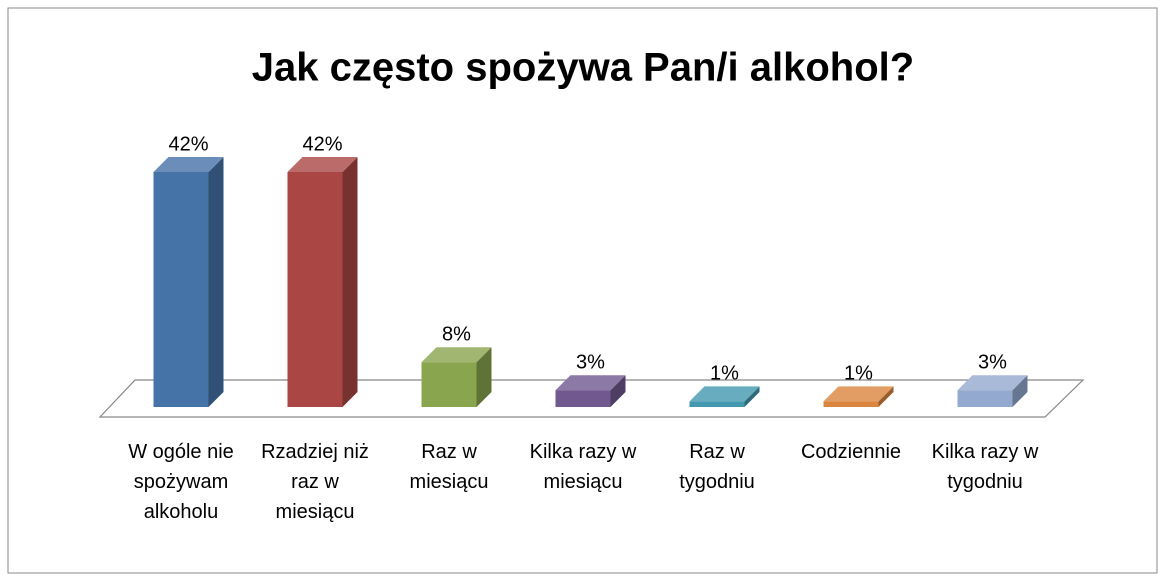  Describe the element at coordinates (851, 452) in the screenshot. I see `x-tick-label: Codziennie` at that location.